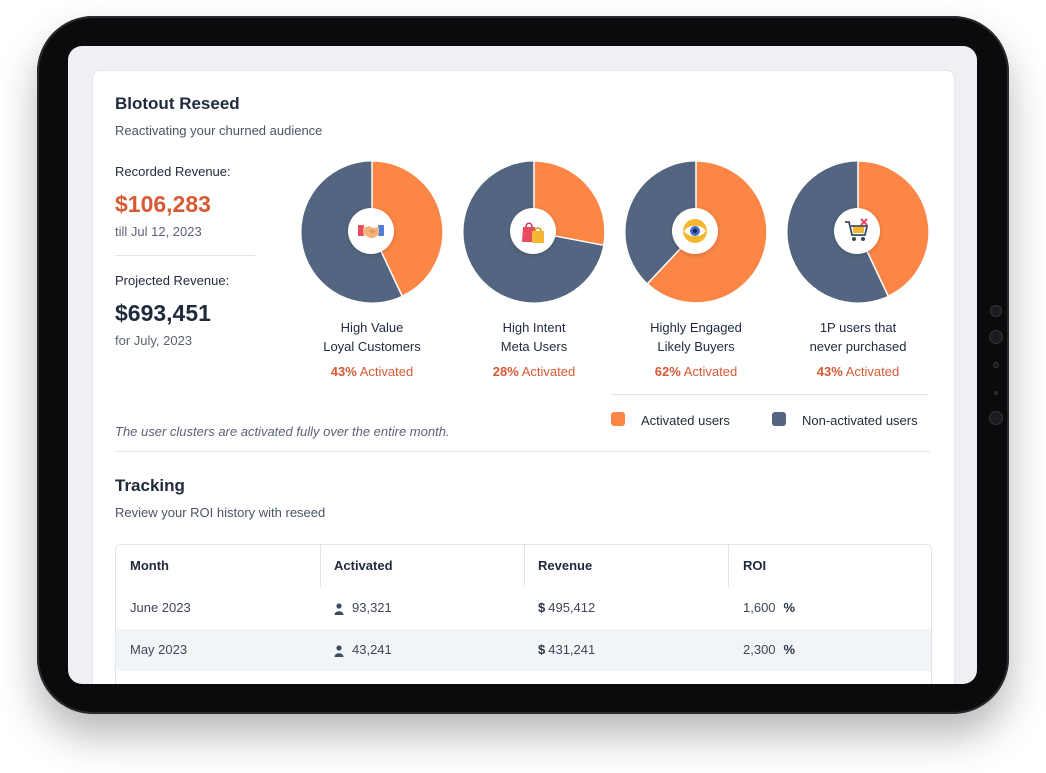  I want to click on pie-chart-high-intent, so click(534, 232).